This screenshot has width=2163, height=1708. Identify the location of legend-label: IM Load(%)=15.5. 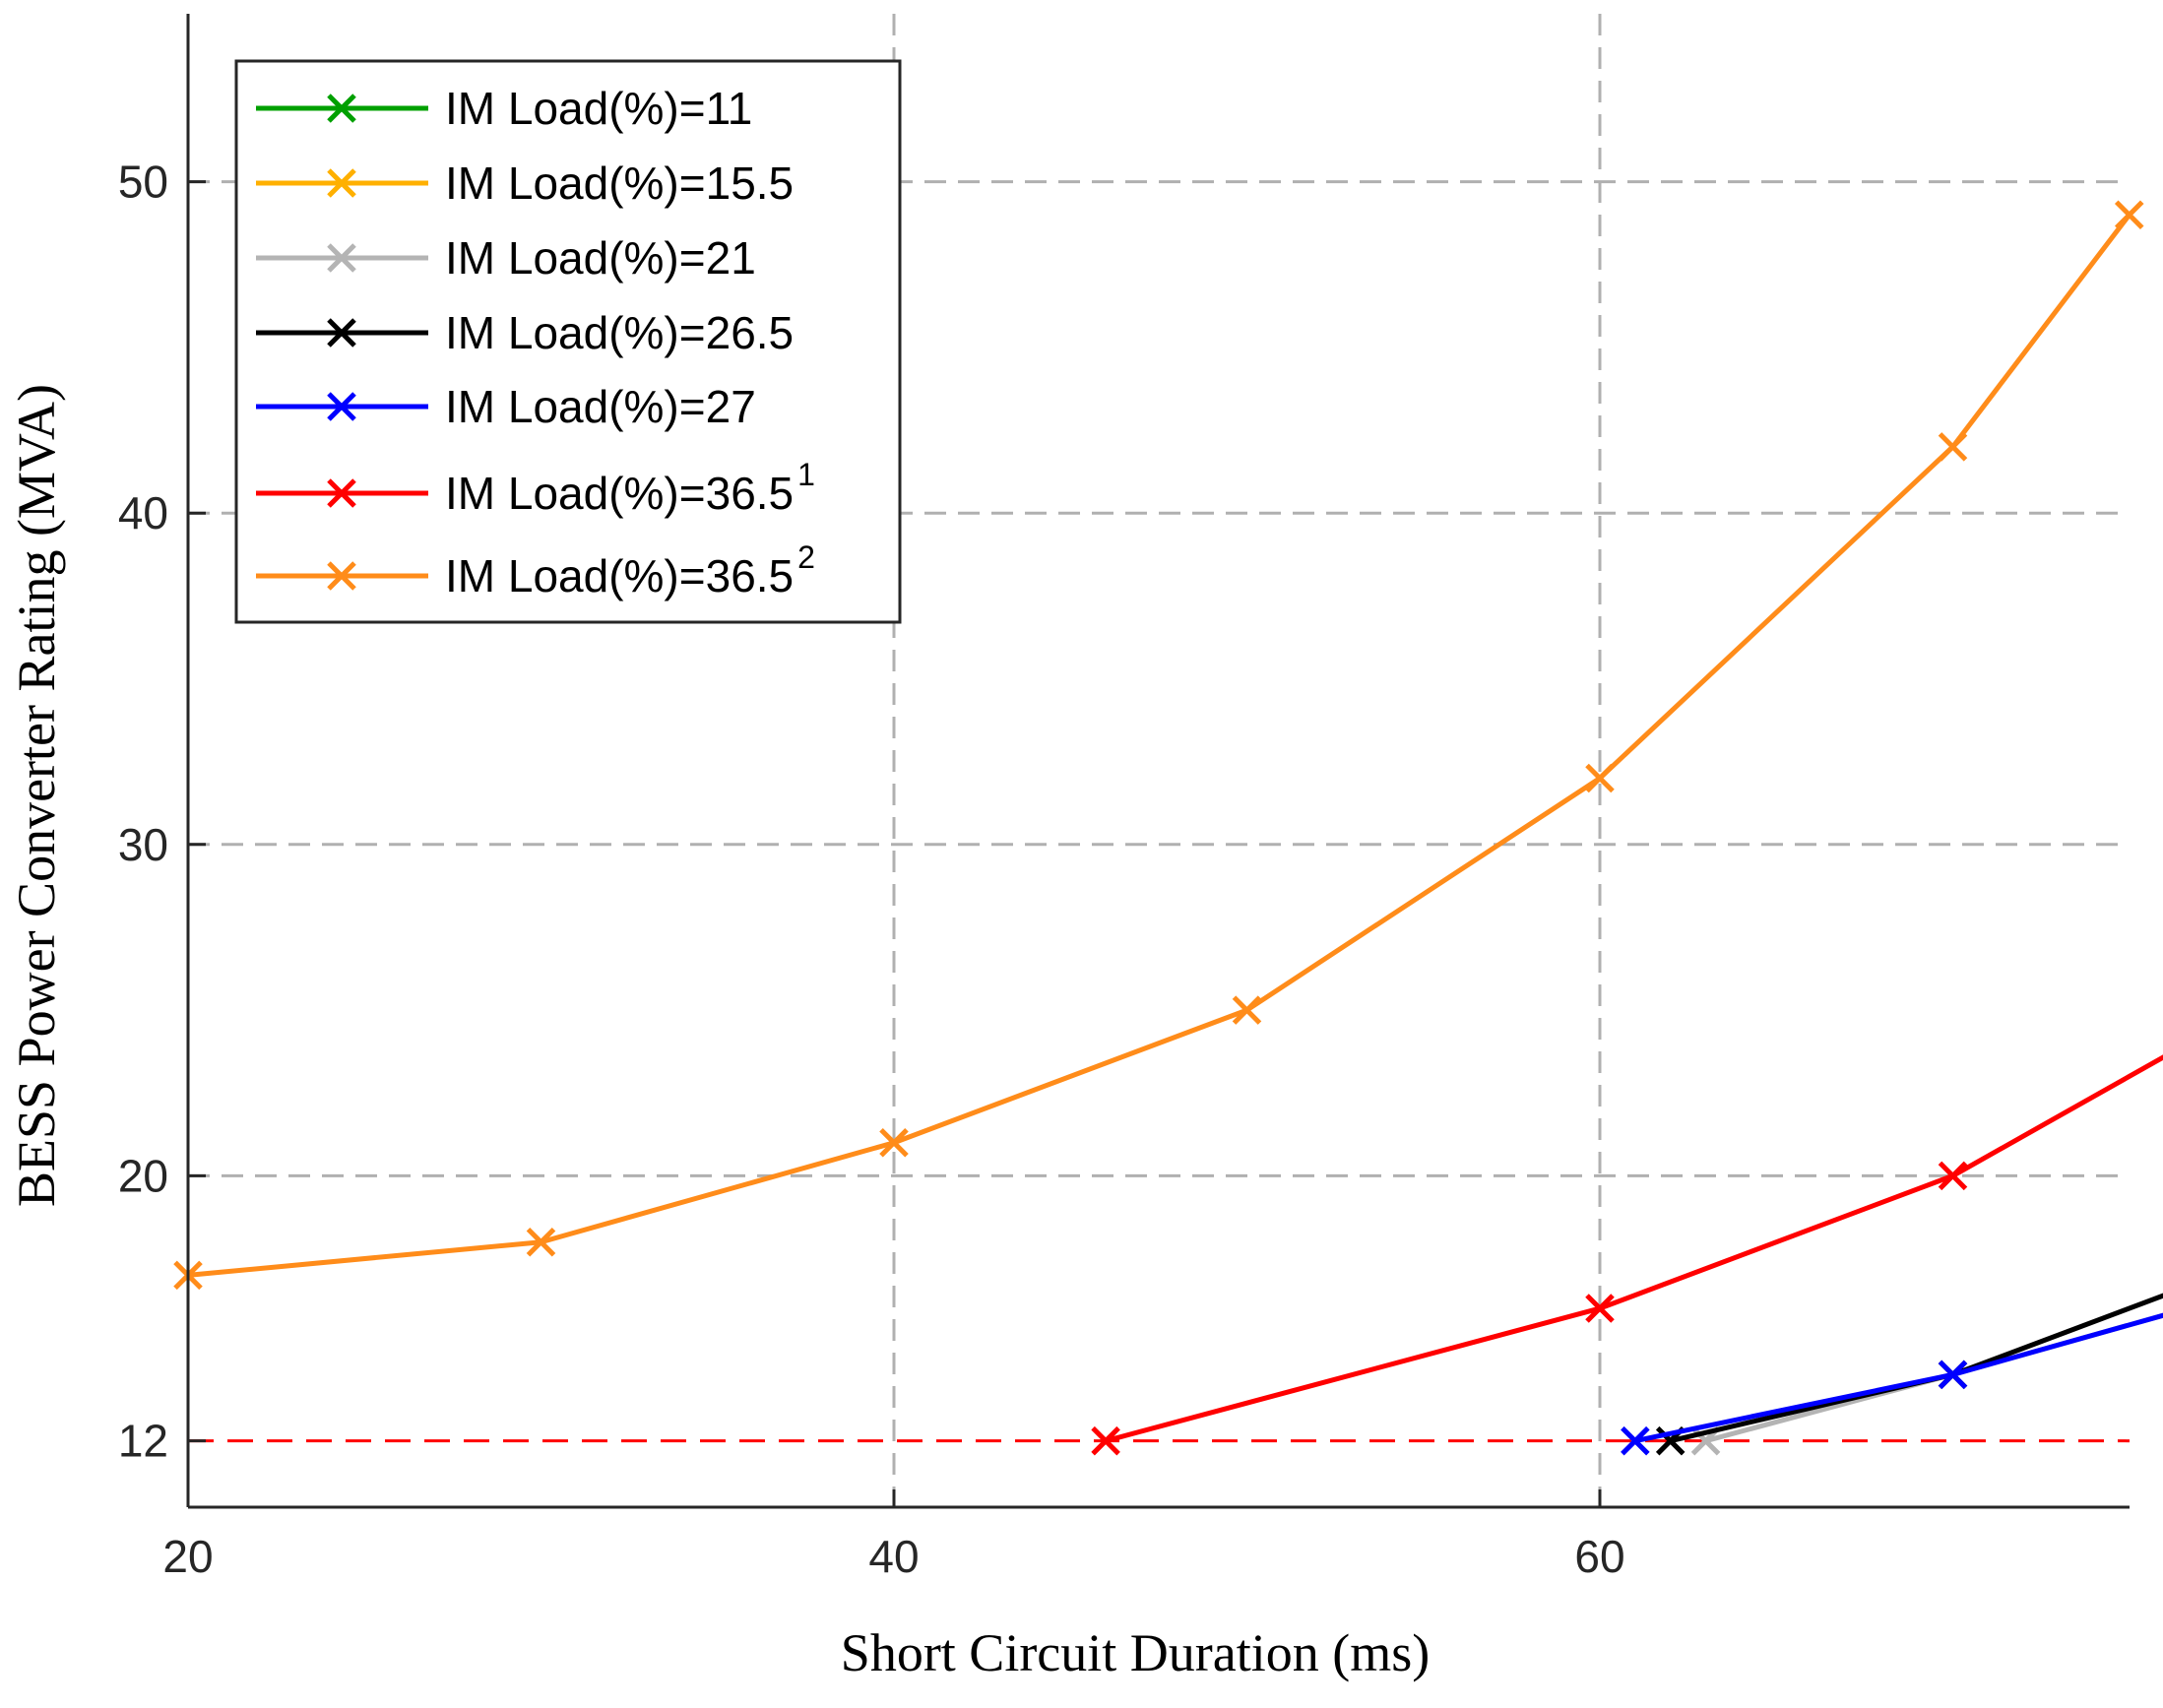
(620, 183).